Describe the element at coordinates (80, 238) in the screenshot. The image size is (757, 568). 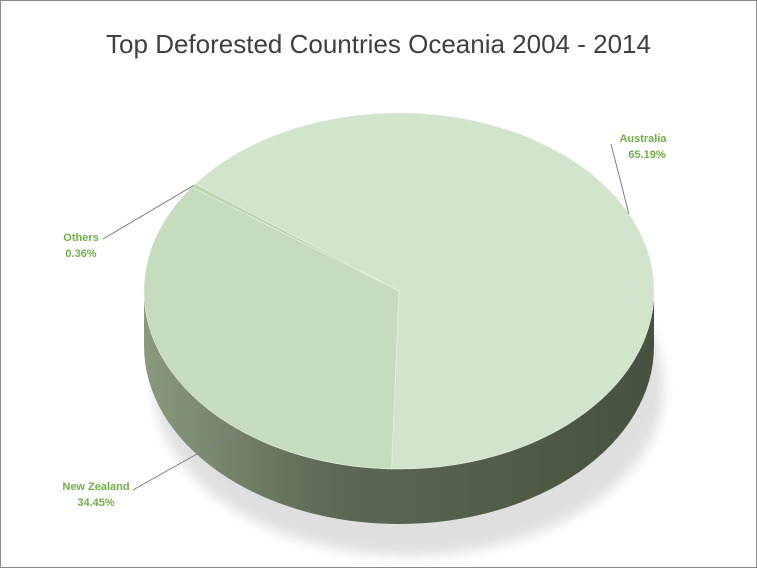
I see `label-others-name: Others` at that location.